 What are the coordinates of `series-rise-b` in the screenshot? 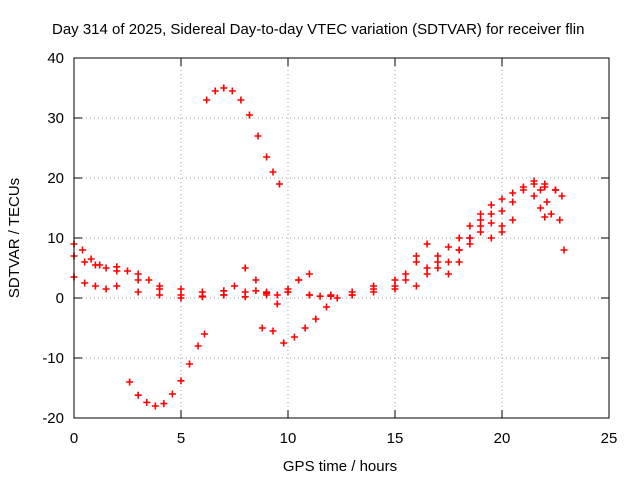 It's located at (459, 244).